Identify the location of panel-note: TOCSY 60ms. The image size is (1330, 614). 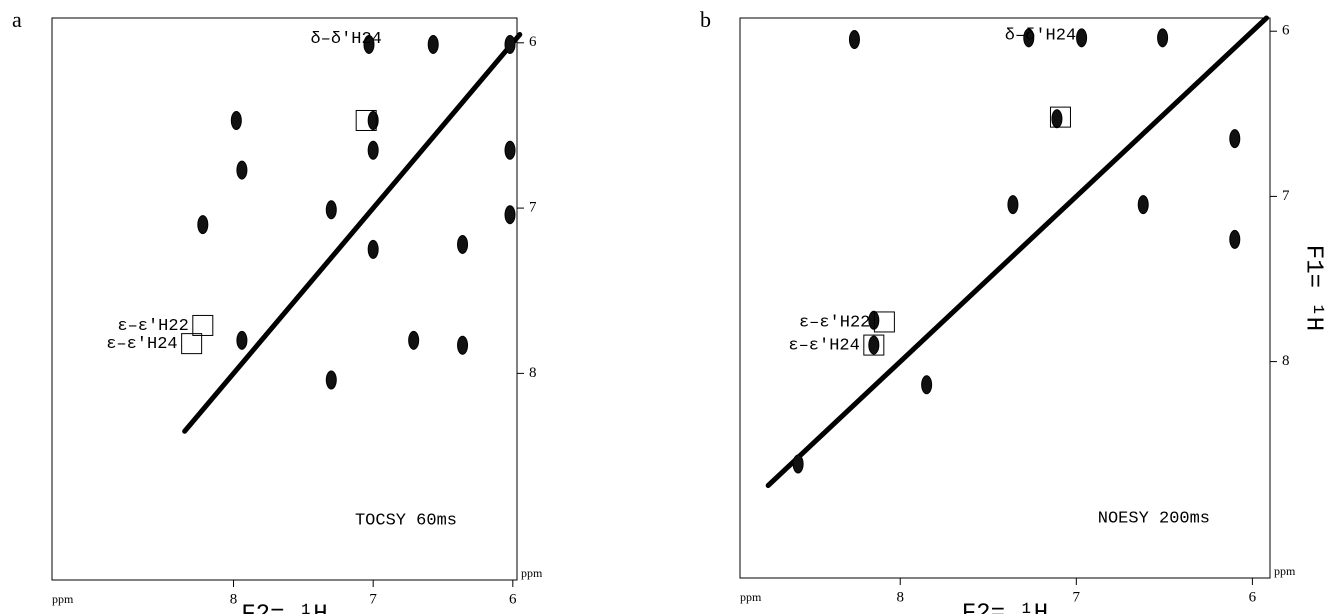
(406, 520).